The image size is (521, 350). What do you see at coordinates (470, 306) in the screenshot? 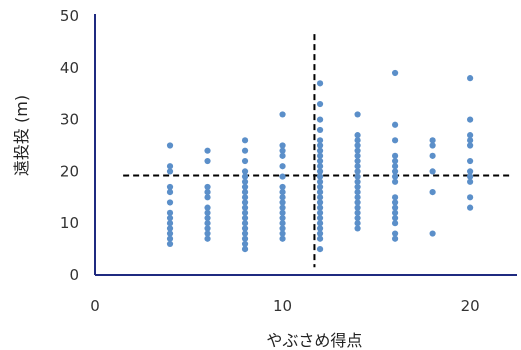
I see `x-tick-label: 20` at bounding box center [470, 306].